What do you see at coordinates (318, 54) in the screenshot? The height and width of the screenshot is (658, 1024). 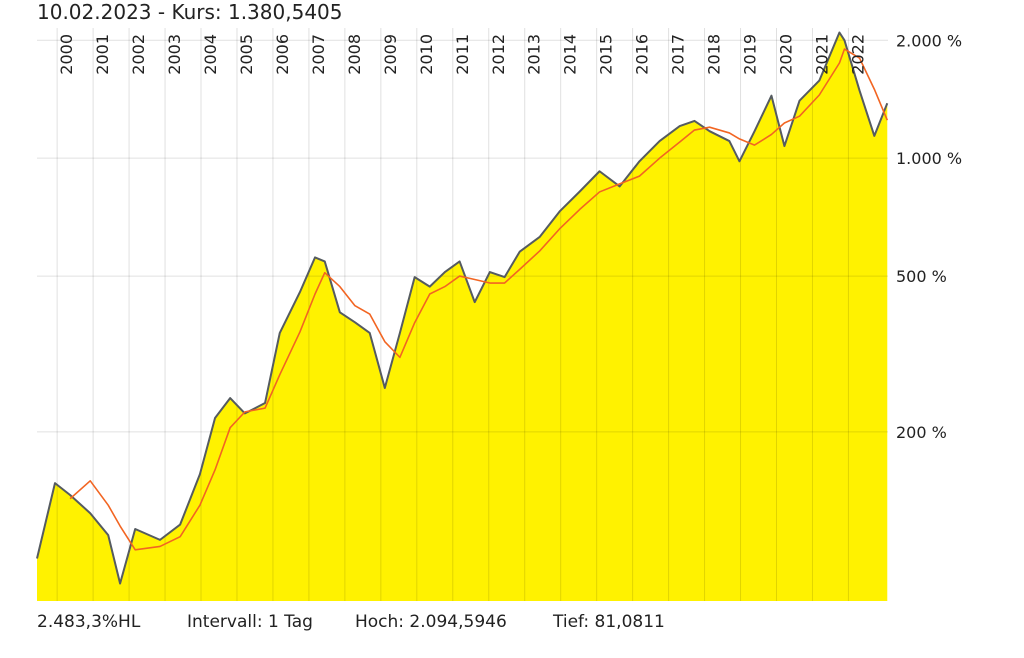 I see `x-tick-label: 2007` at bounding box center [318, 54].